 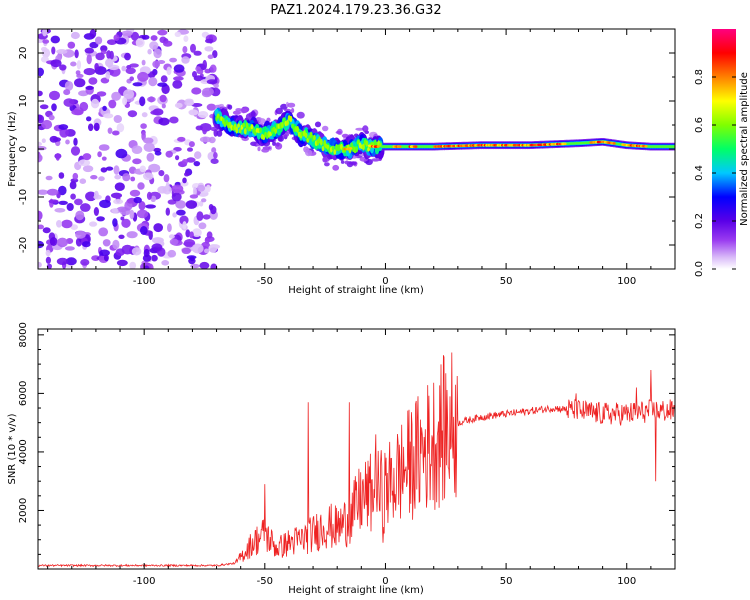 I want to click on figure-title: PAZ1.2024.179.23.36.G32, so click(x=355, y=10).